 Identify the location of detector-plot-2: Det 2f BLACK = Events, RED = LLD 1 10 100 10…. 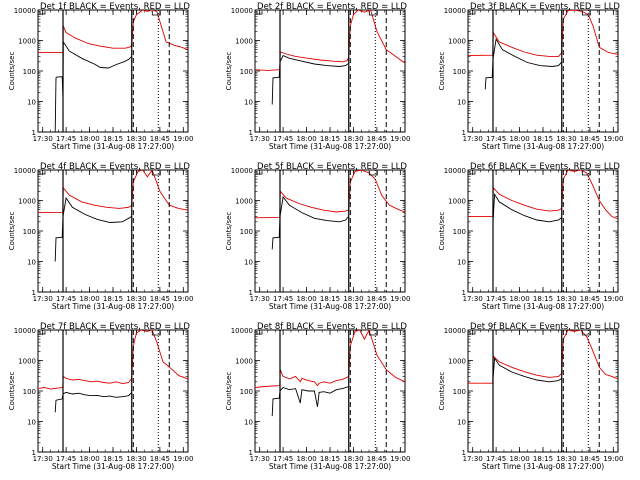
(317, 76).